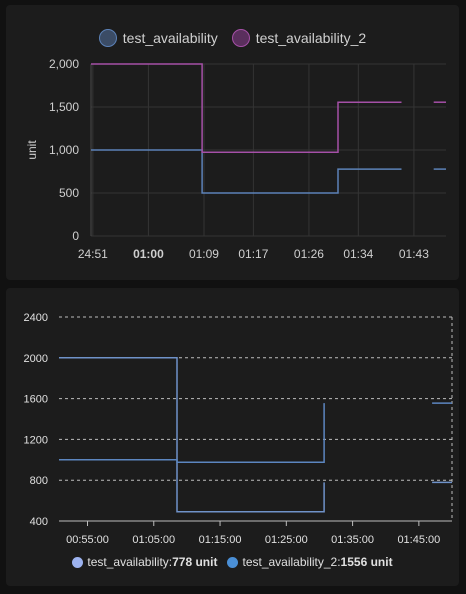 This screenshot has height=594, width=466. I want to click on y-tick-label: 1,500, so click(64, 107).